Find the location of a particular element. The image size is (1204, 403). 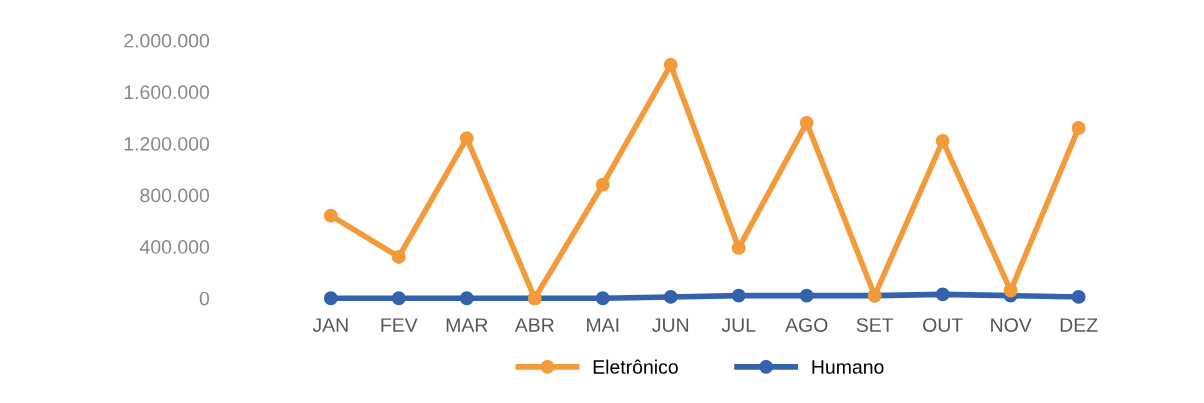

legend-label: Eletrônico is located at coordinates (635, 366).